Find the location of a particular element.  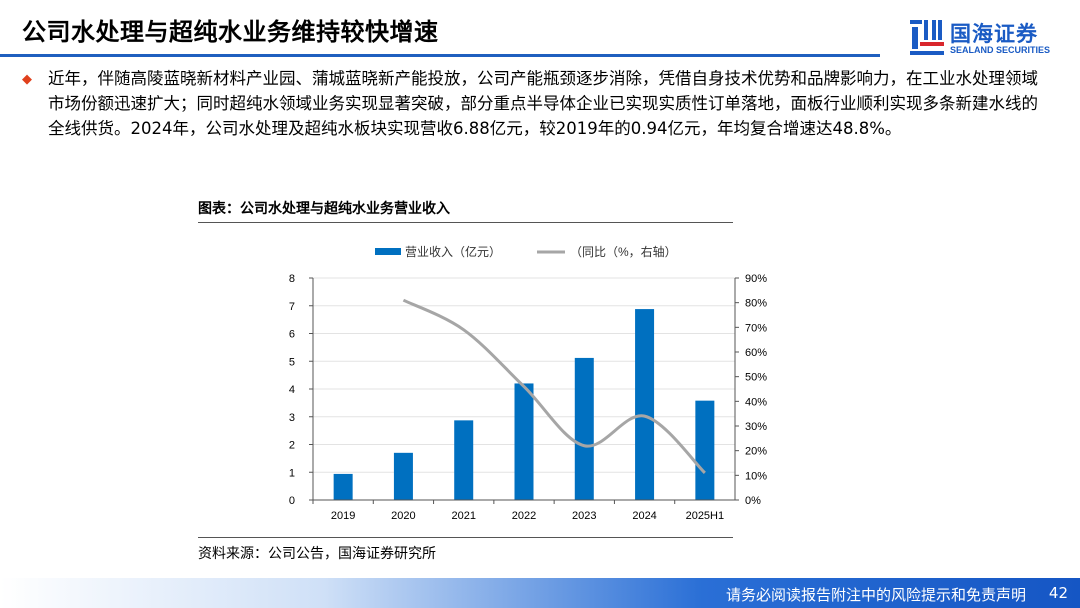

x-tick-label: 2019 is located at coordinates (343, 516).